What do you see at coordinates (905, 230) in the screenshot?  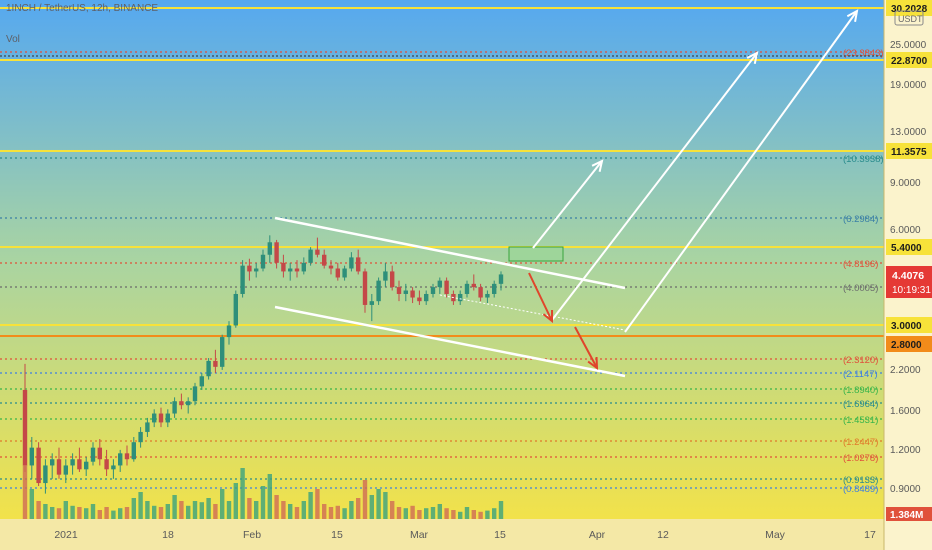 I see `y-axis-tick-label: 6.0000` at bounding box center [905, 230].